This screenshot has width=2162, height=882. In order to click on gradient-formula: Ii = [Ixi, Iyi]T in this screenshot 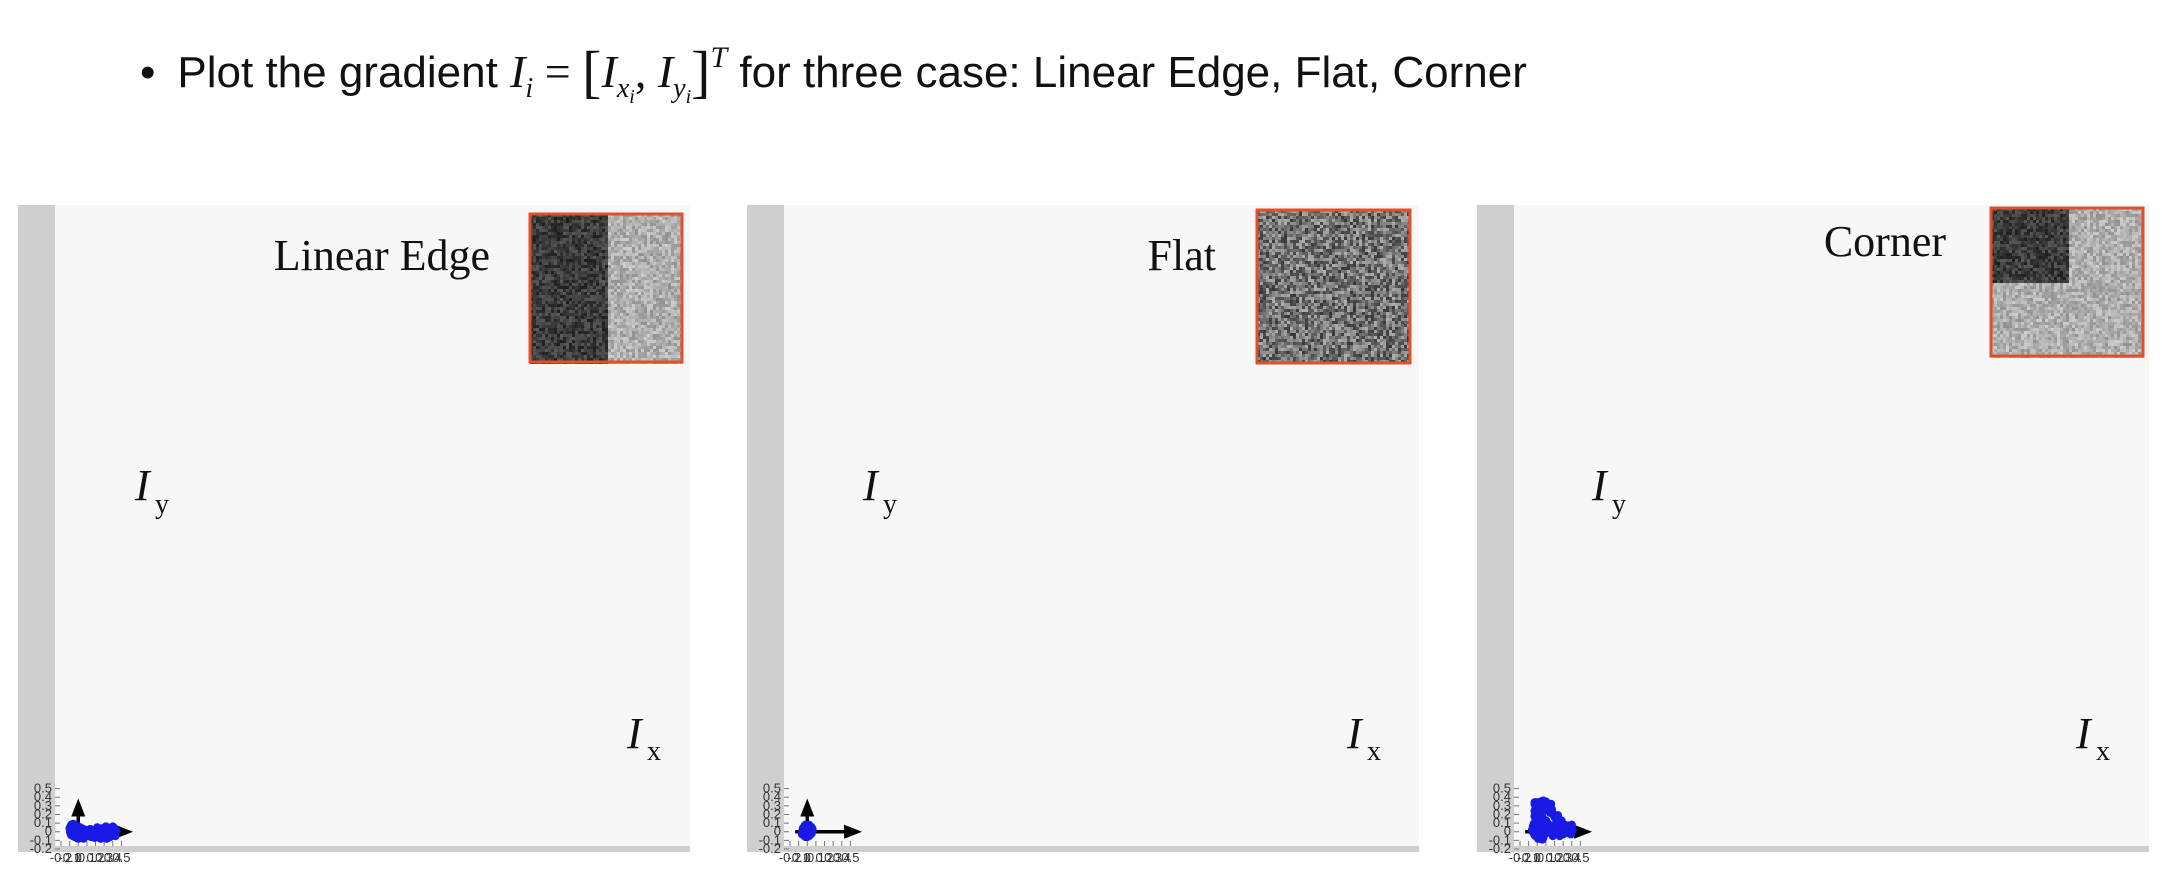, I will do `click(619, 73)`.